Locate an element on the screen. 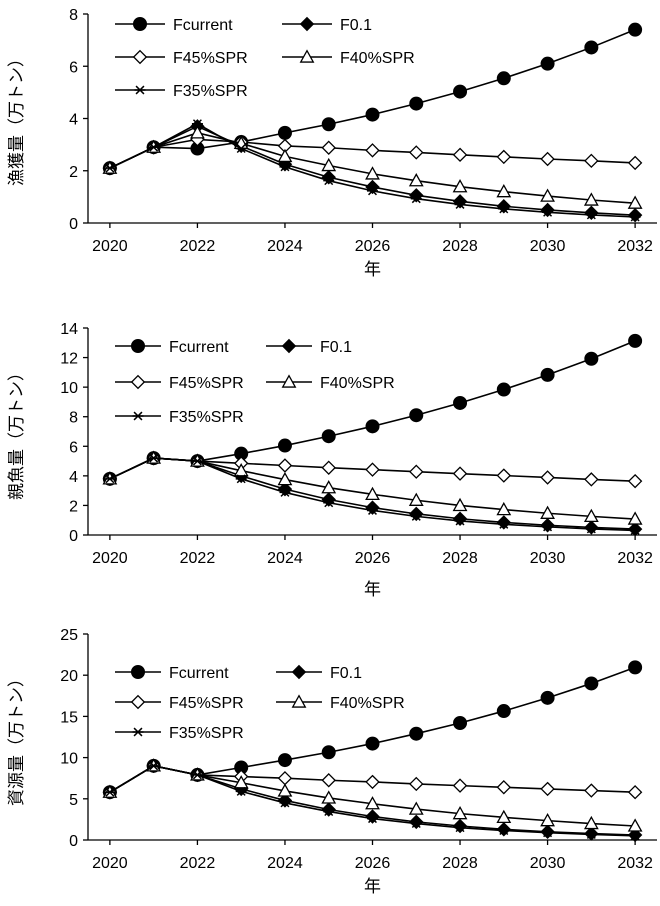 This screenshot has height=906, width=660. series-f40-spr is located at coordinates (372, 167).